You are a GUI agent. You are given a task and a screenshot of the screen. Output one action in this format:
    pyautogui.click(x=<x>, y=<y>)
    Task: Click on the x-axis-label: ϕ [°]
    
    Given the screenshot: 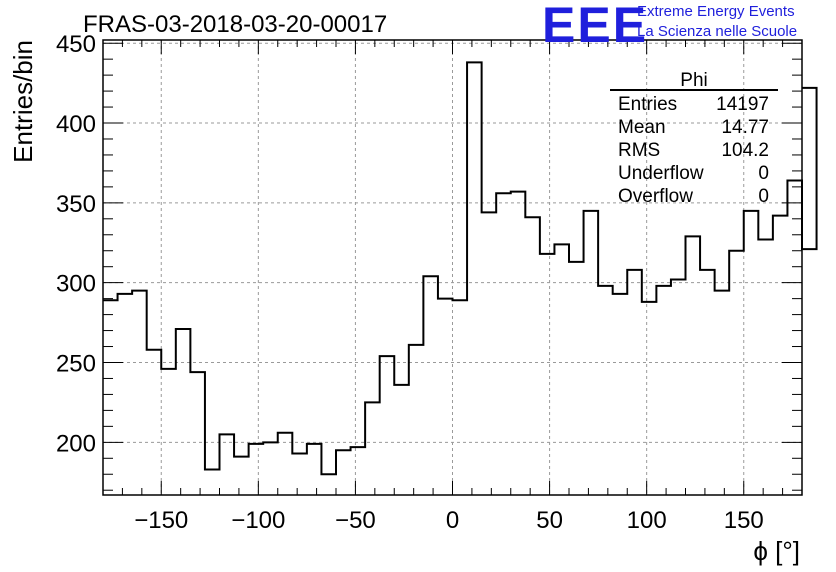 What is the action you would take?
    pyautogui.click(x=776, y=551)
    